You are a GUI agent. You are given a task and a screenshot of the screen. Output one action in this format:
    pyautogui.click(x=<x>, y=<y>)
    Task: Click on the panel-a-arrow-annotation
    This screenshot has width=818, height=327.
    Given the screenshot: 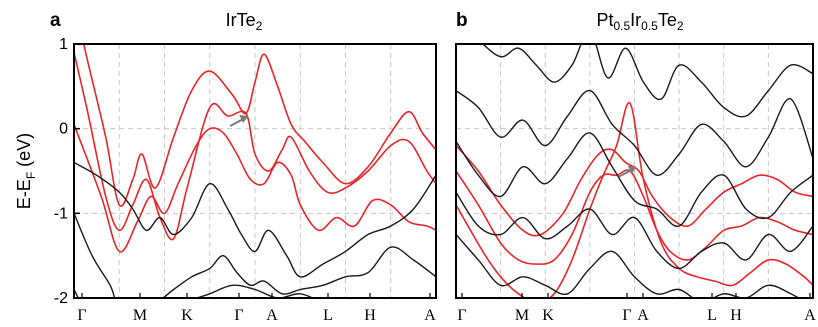 What is the action you would take?
    pyautogui.click(x=239, y=120)
    